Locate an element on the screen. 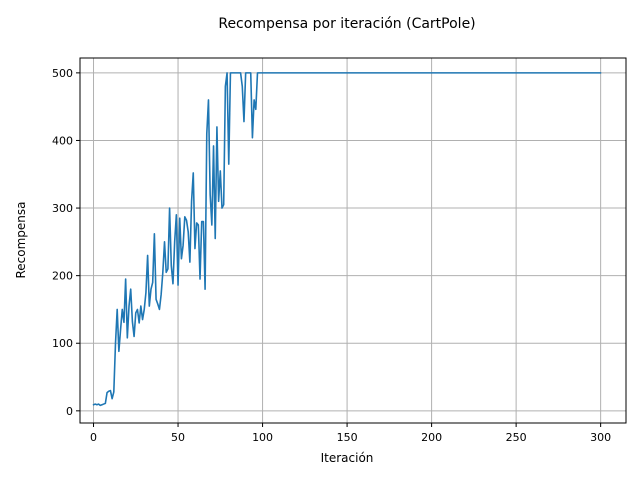 The height and width of the screenshot is (480, 640). chart-title: Recompensa por iteración (CartPole) is located at coordinates (346, 24).